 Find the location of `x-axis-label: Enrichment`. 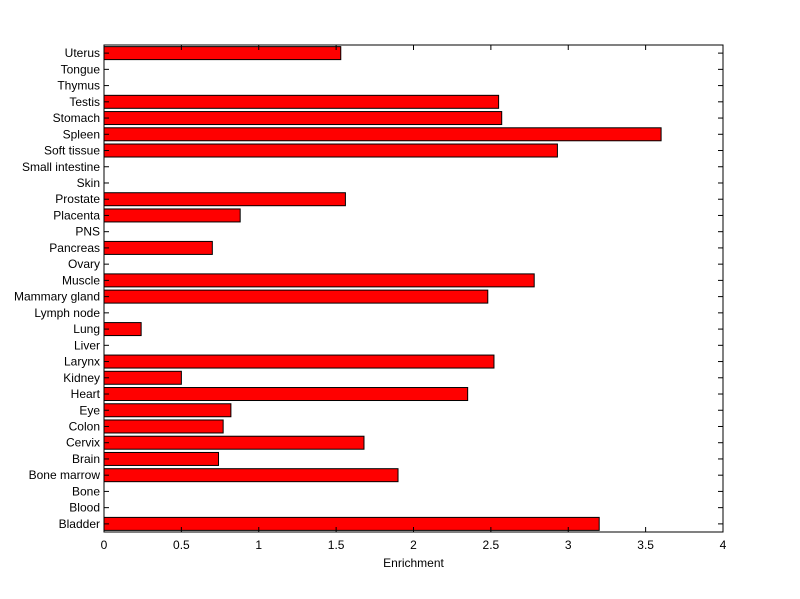

x-axis-label: Enrichment is located at coordinates (413, 563).